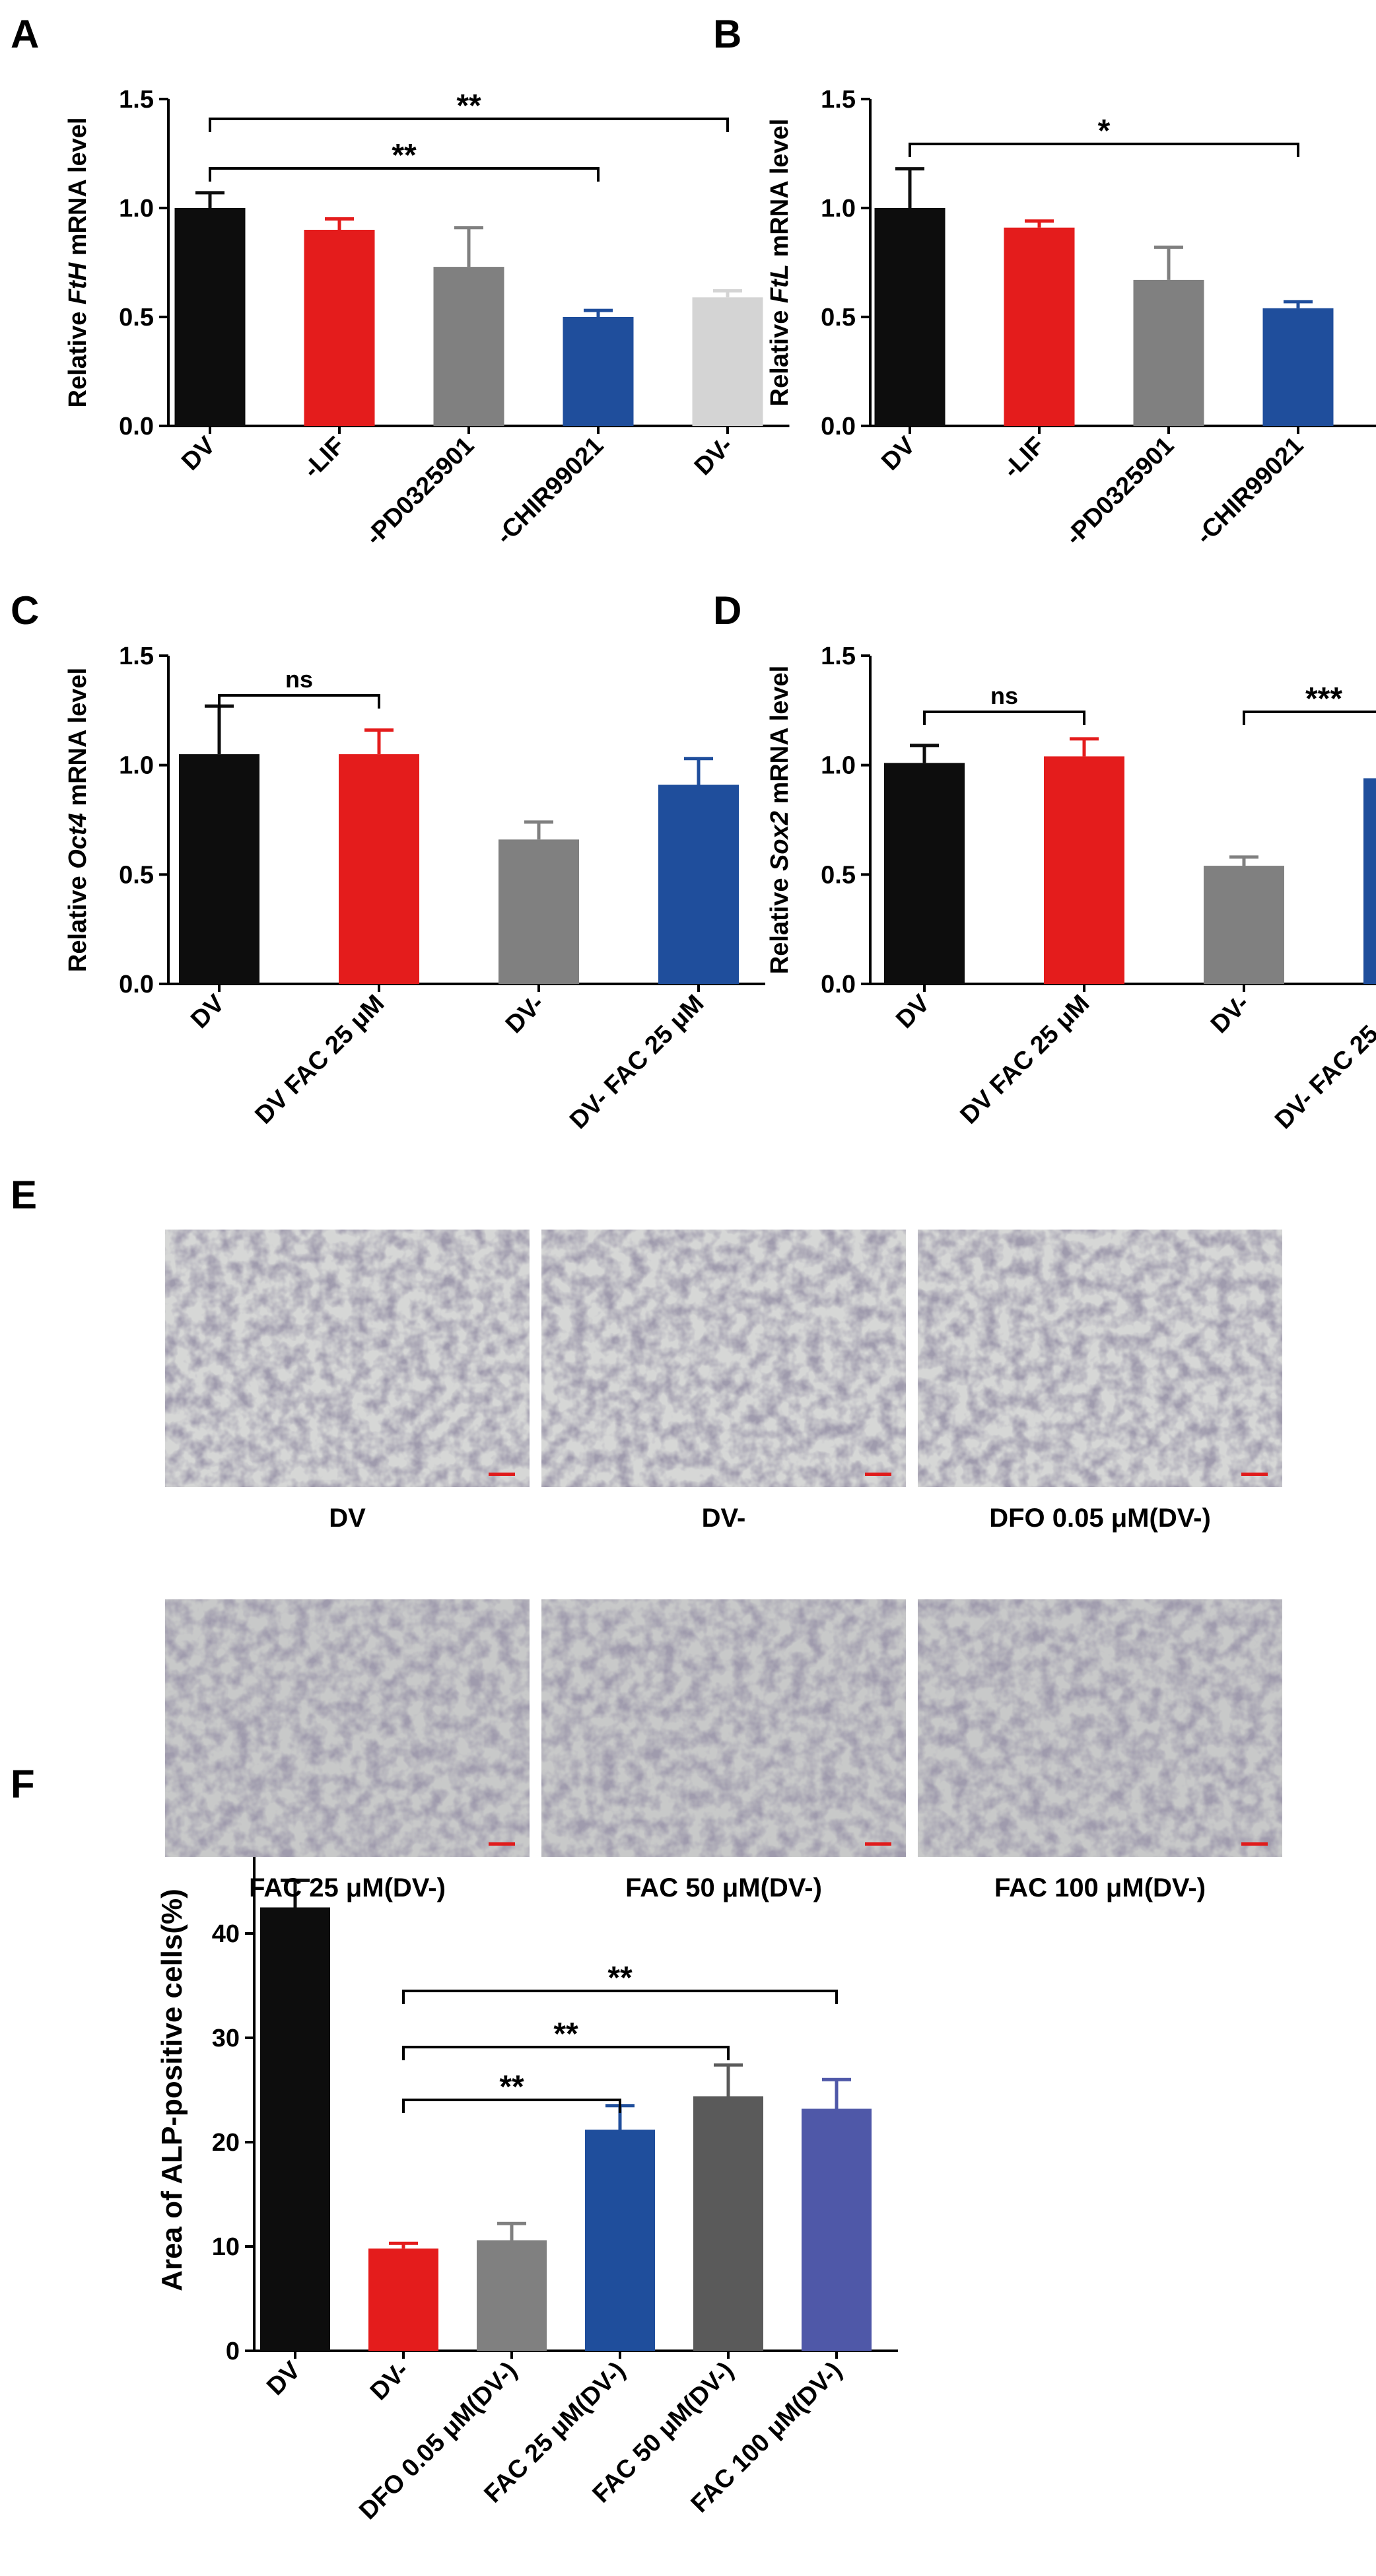  What do you see at coordinates (233, 2352) in the screenshot?
I see `y-tick-label: 0` at bounding box center [233, 2352].